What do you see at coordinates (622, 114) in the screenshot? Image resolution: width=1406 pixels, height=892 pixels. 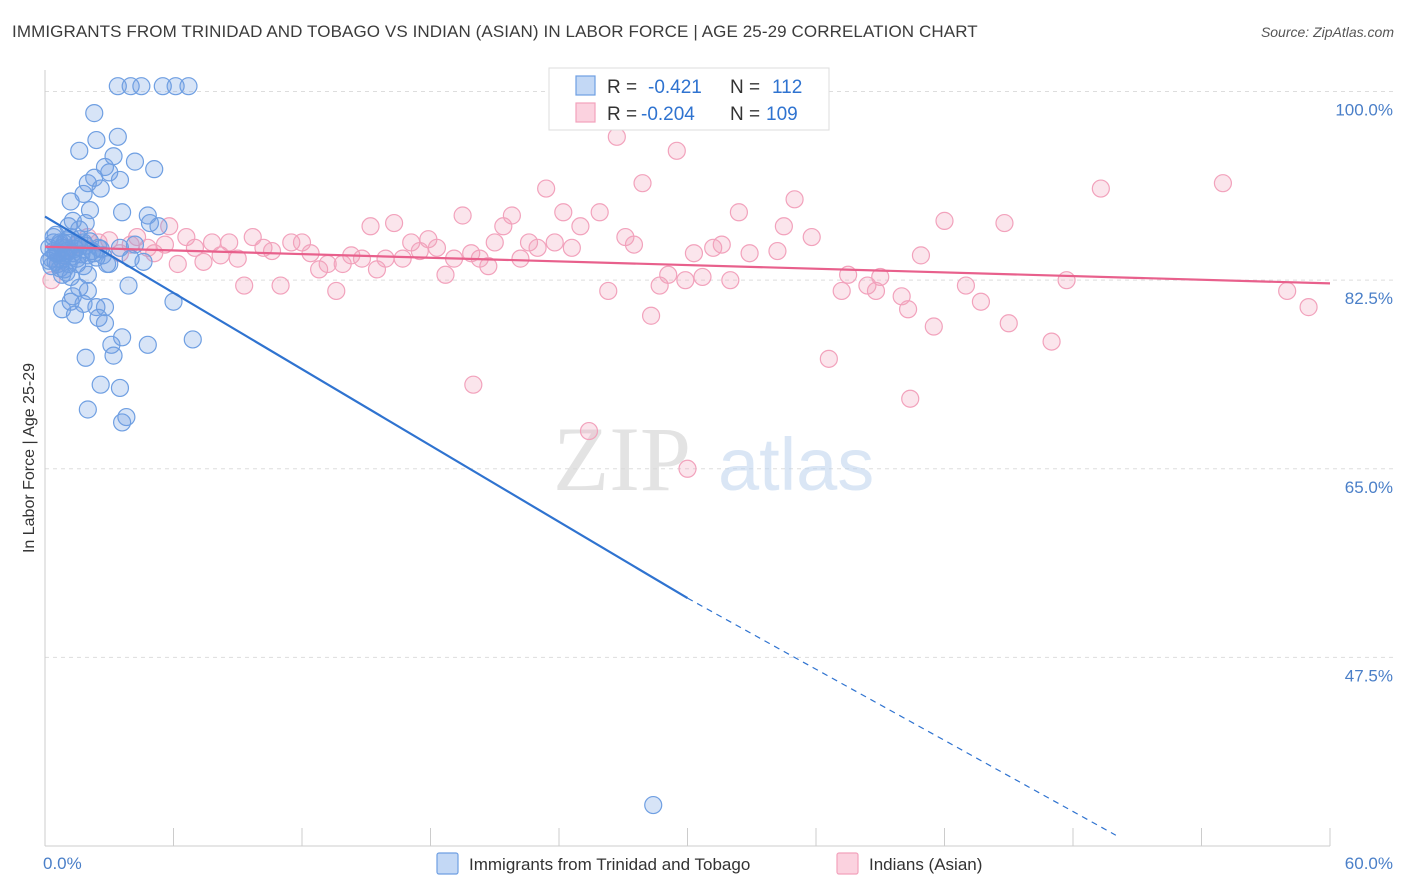 I see `stats-pink-r-label: R =` at bounding box center [622, 114].